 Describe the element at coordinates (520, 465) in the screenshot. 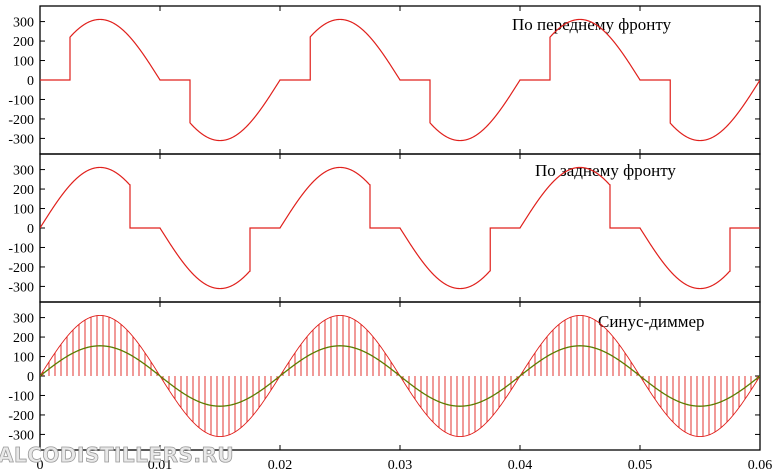

I see `x-tick-label: 0.04` at that location.